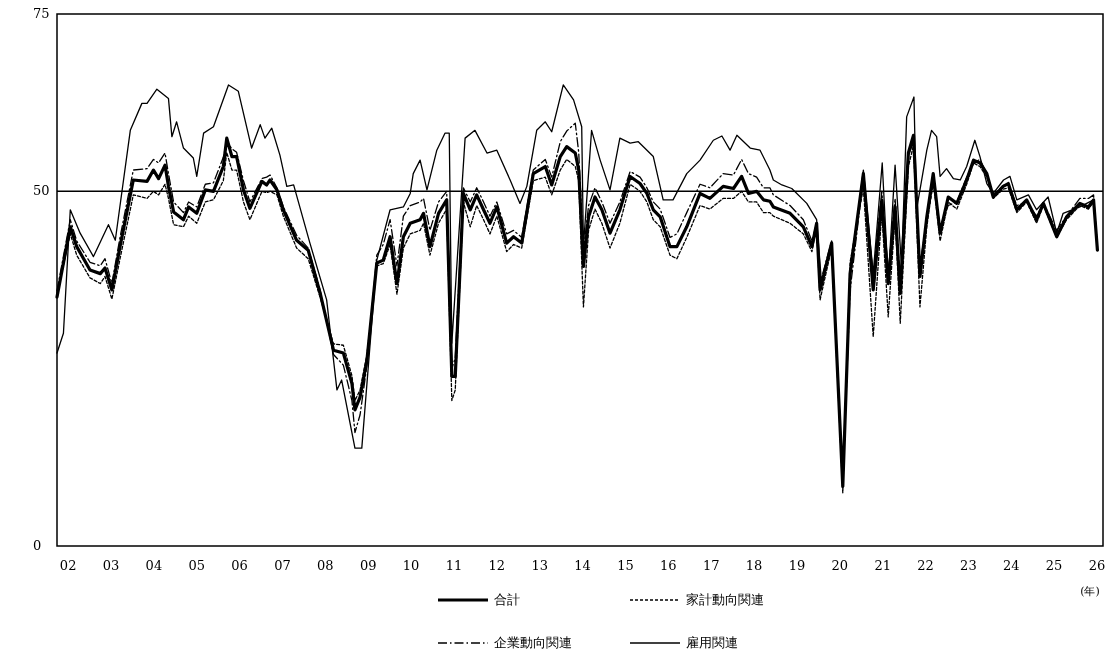 This screenshot has width=1112, height=651. Describe the element at coordinates (1054, 565) in the screenshot. I see `x-tick-label: 25` at that location.